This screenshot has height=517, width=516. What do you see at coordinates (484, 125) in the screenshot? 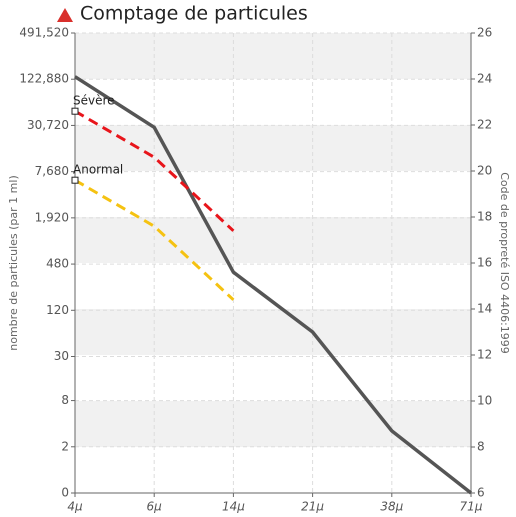
I see `y2-tick-label: 22` at bounding box center [484, 125].